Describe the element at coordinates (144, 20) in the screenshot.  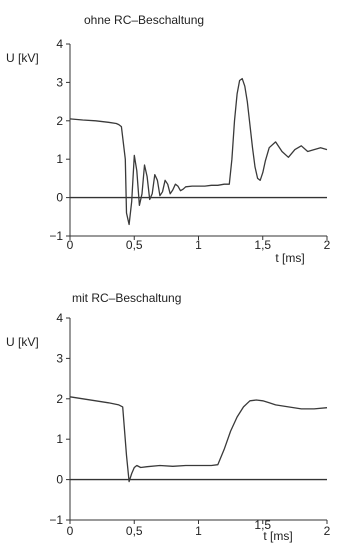
I see `chart-title: ohne RC–Beschaltung` at that location.